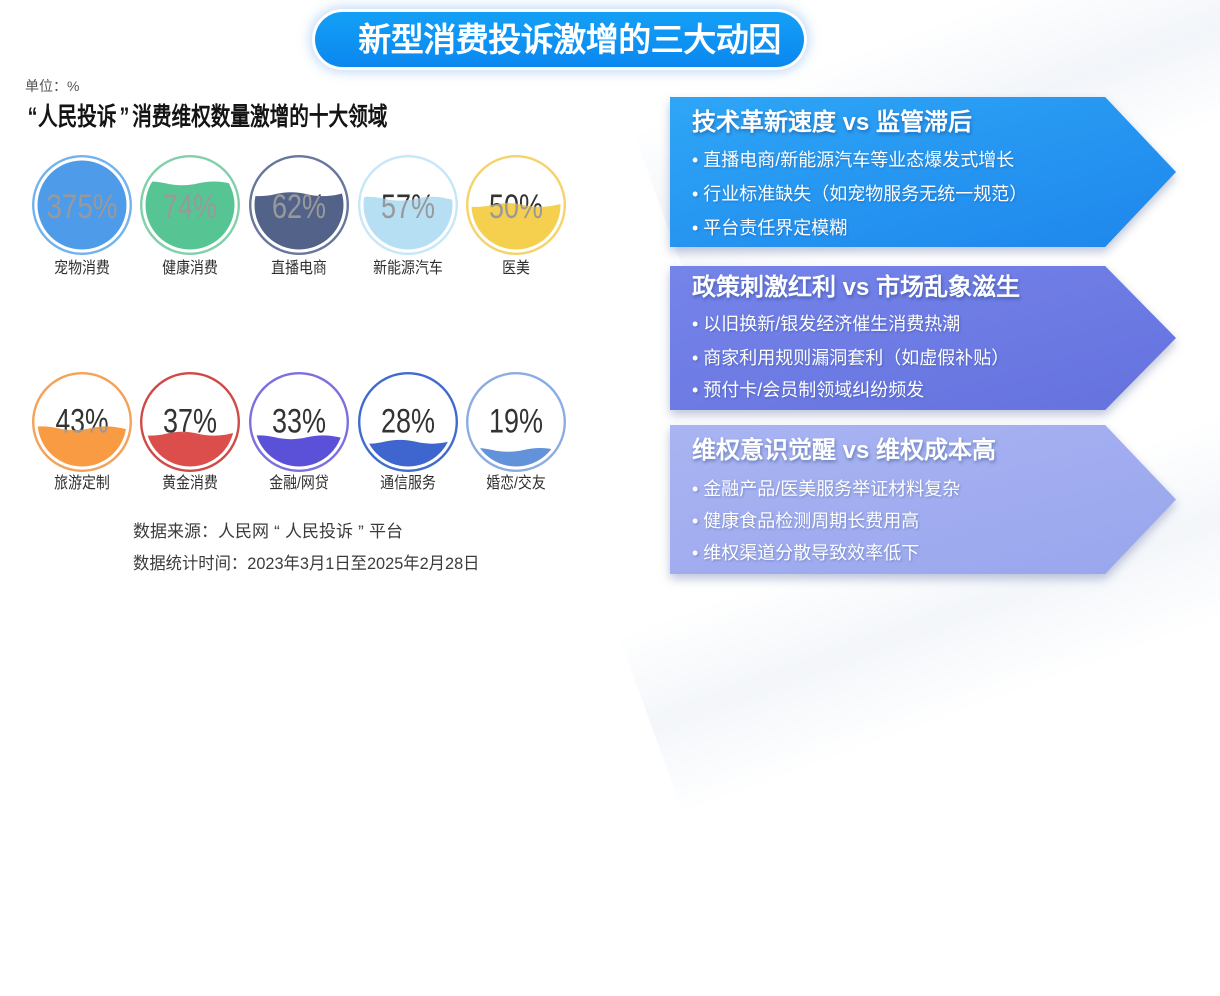 The height and width of the screenshot is (996, 1220). Describe the element at coordinates (299, 207) in the screenshot. I see `svg-text: 62%` at that location.